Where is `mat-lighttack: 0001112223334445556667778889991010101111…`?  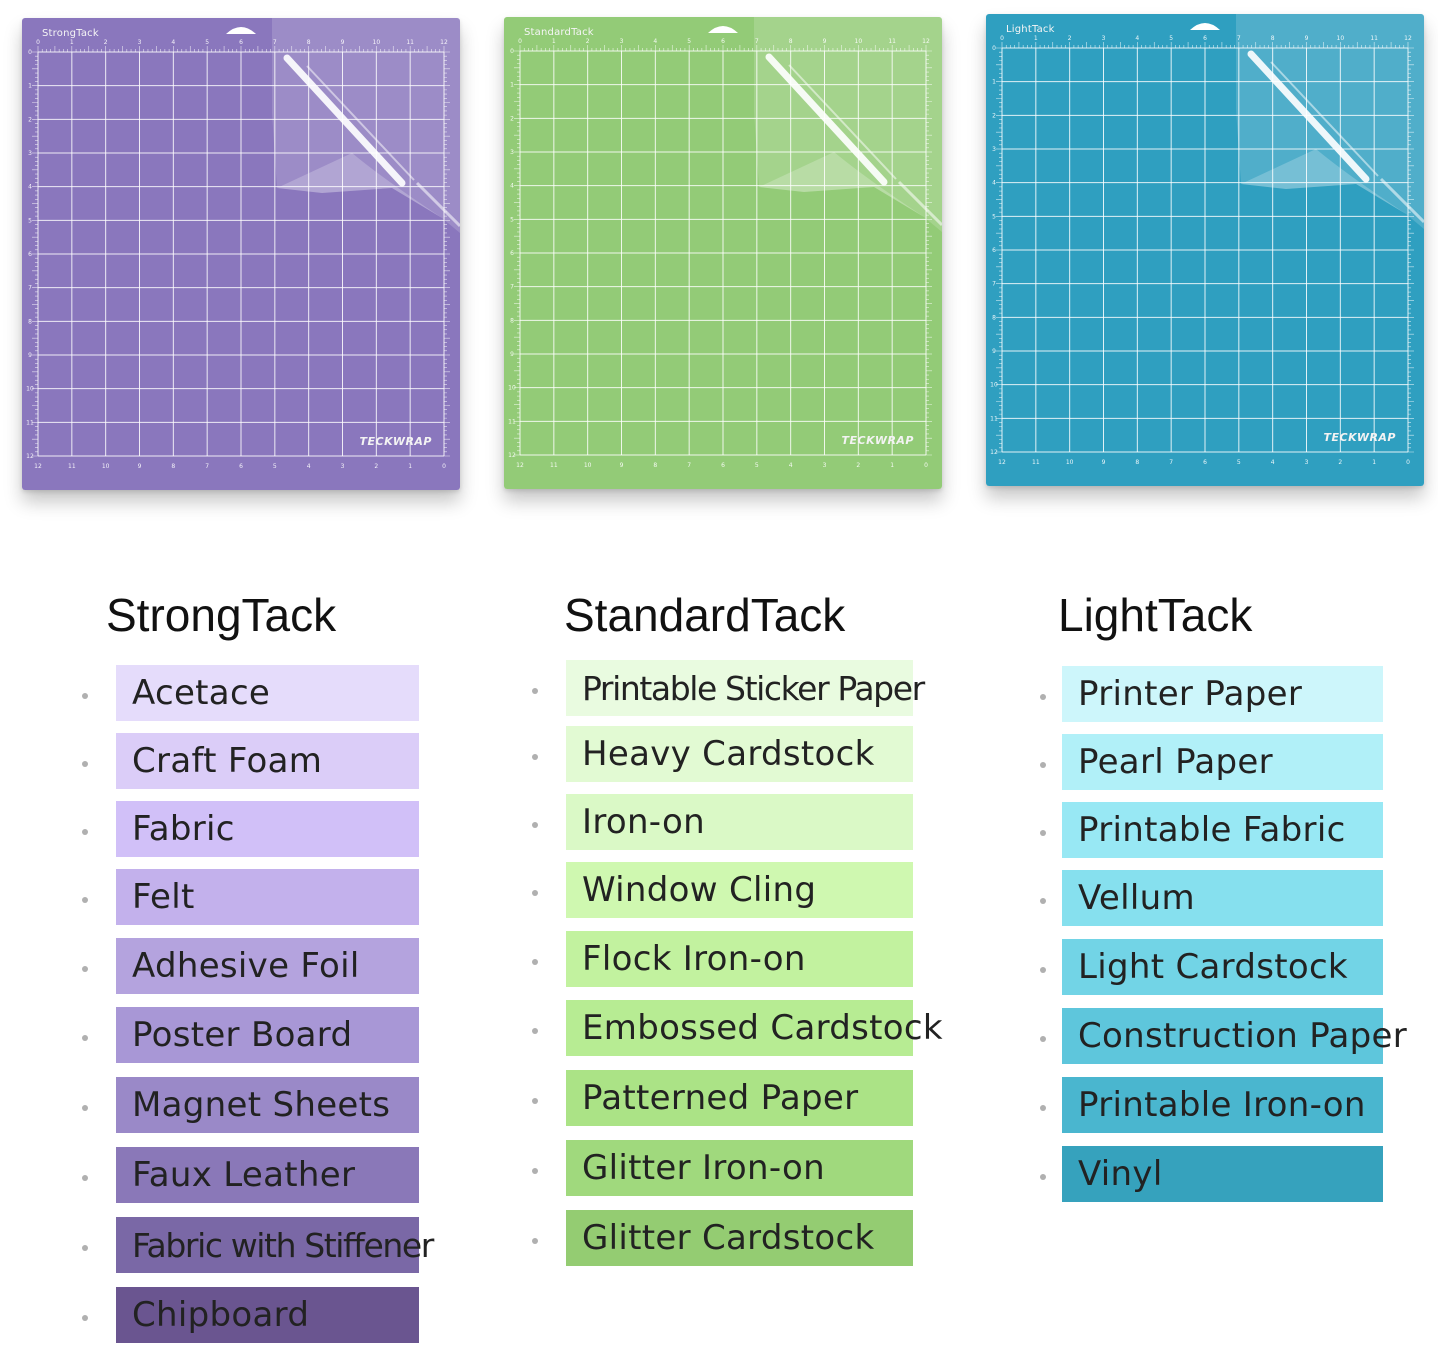
mat-lighttack: 0001112223334445556667778889991010101111… is located at coordinates (1205, 250).